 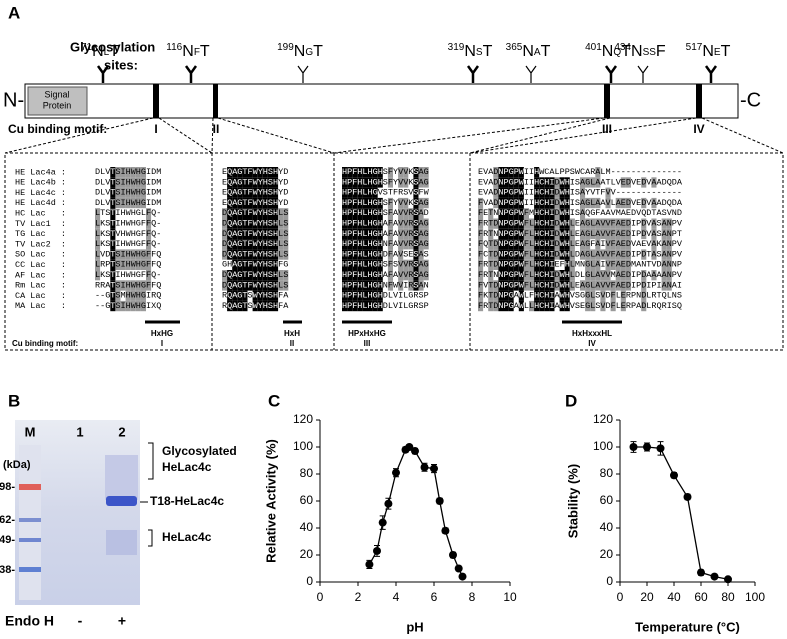 What do you see at coordinates (255, 234) in the screenshot?
I see `seq-block: DQAGTFWYHSHLS` at bounding box center [255, 234].